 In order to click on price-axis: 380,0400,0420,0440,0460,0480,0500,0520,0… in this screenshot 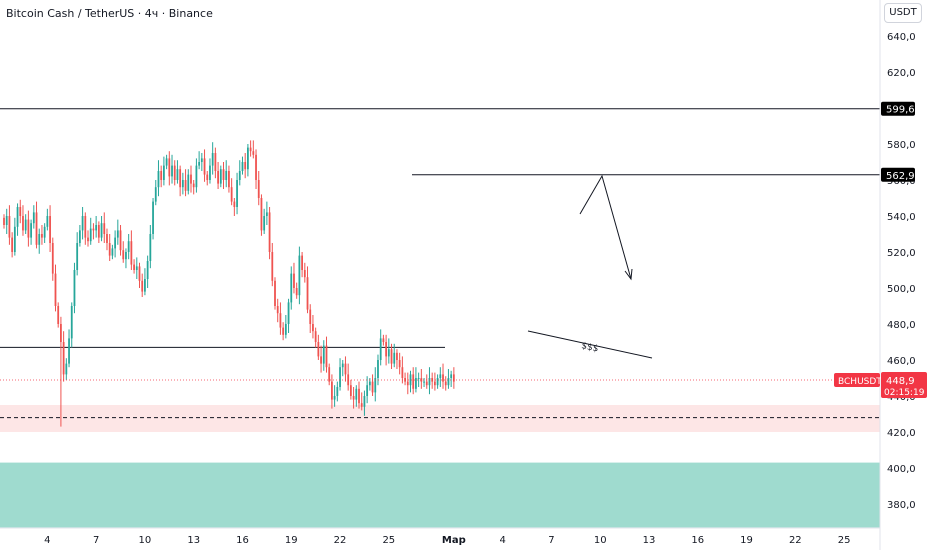, I will do `click(897, 275)`.